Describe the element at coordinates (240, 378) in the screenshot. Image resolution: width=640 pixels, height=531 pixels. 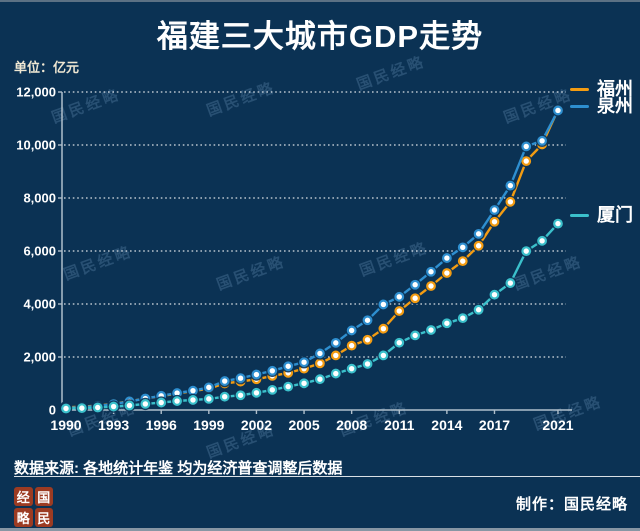
I see `marker-quanzhou-2001` at that location.